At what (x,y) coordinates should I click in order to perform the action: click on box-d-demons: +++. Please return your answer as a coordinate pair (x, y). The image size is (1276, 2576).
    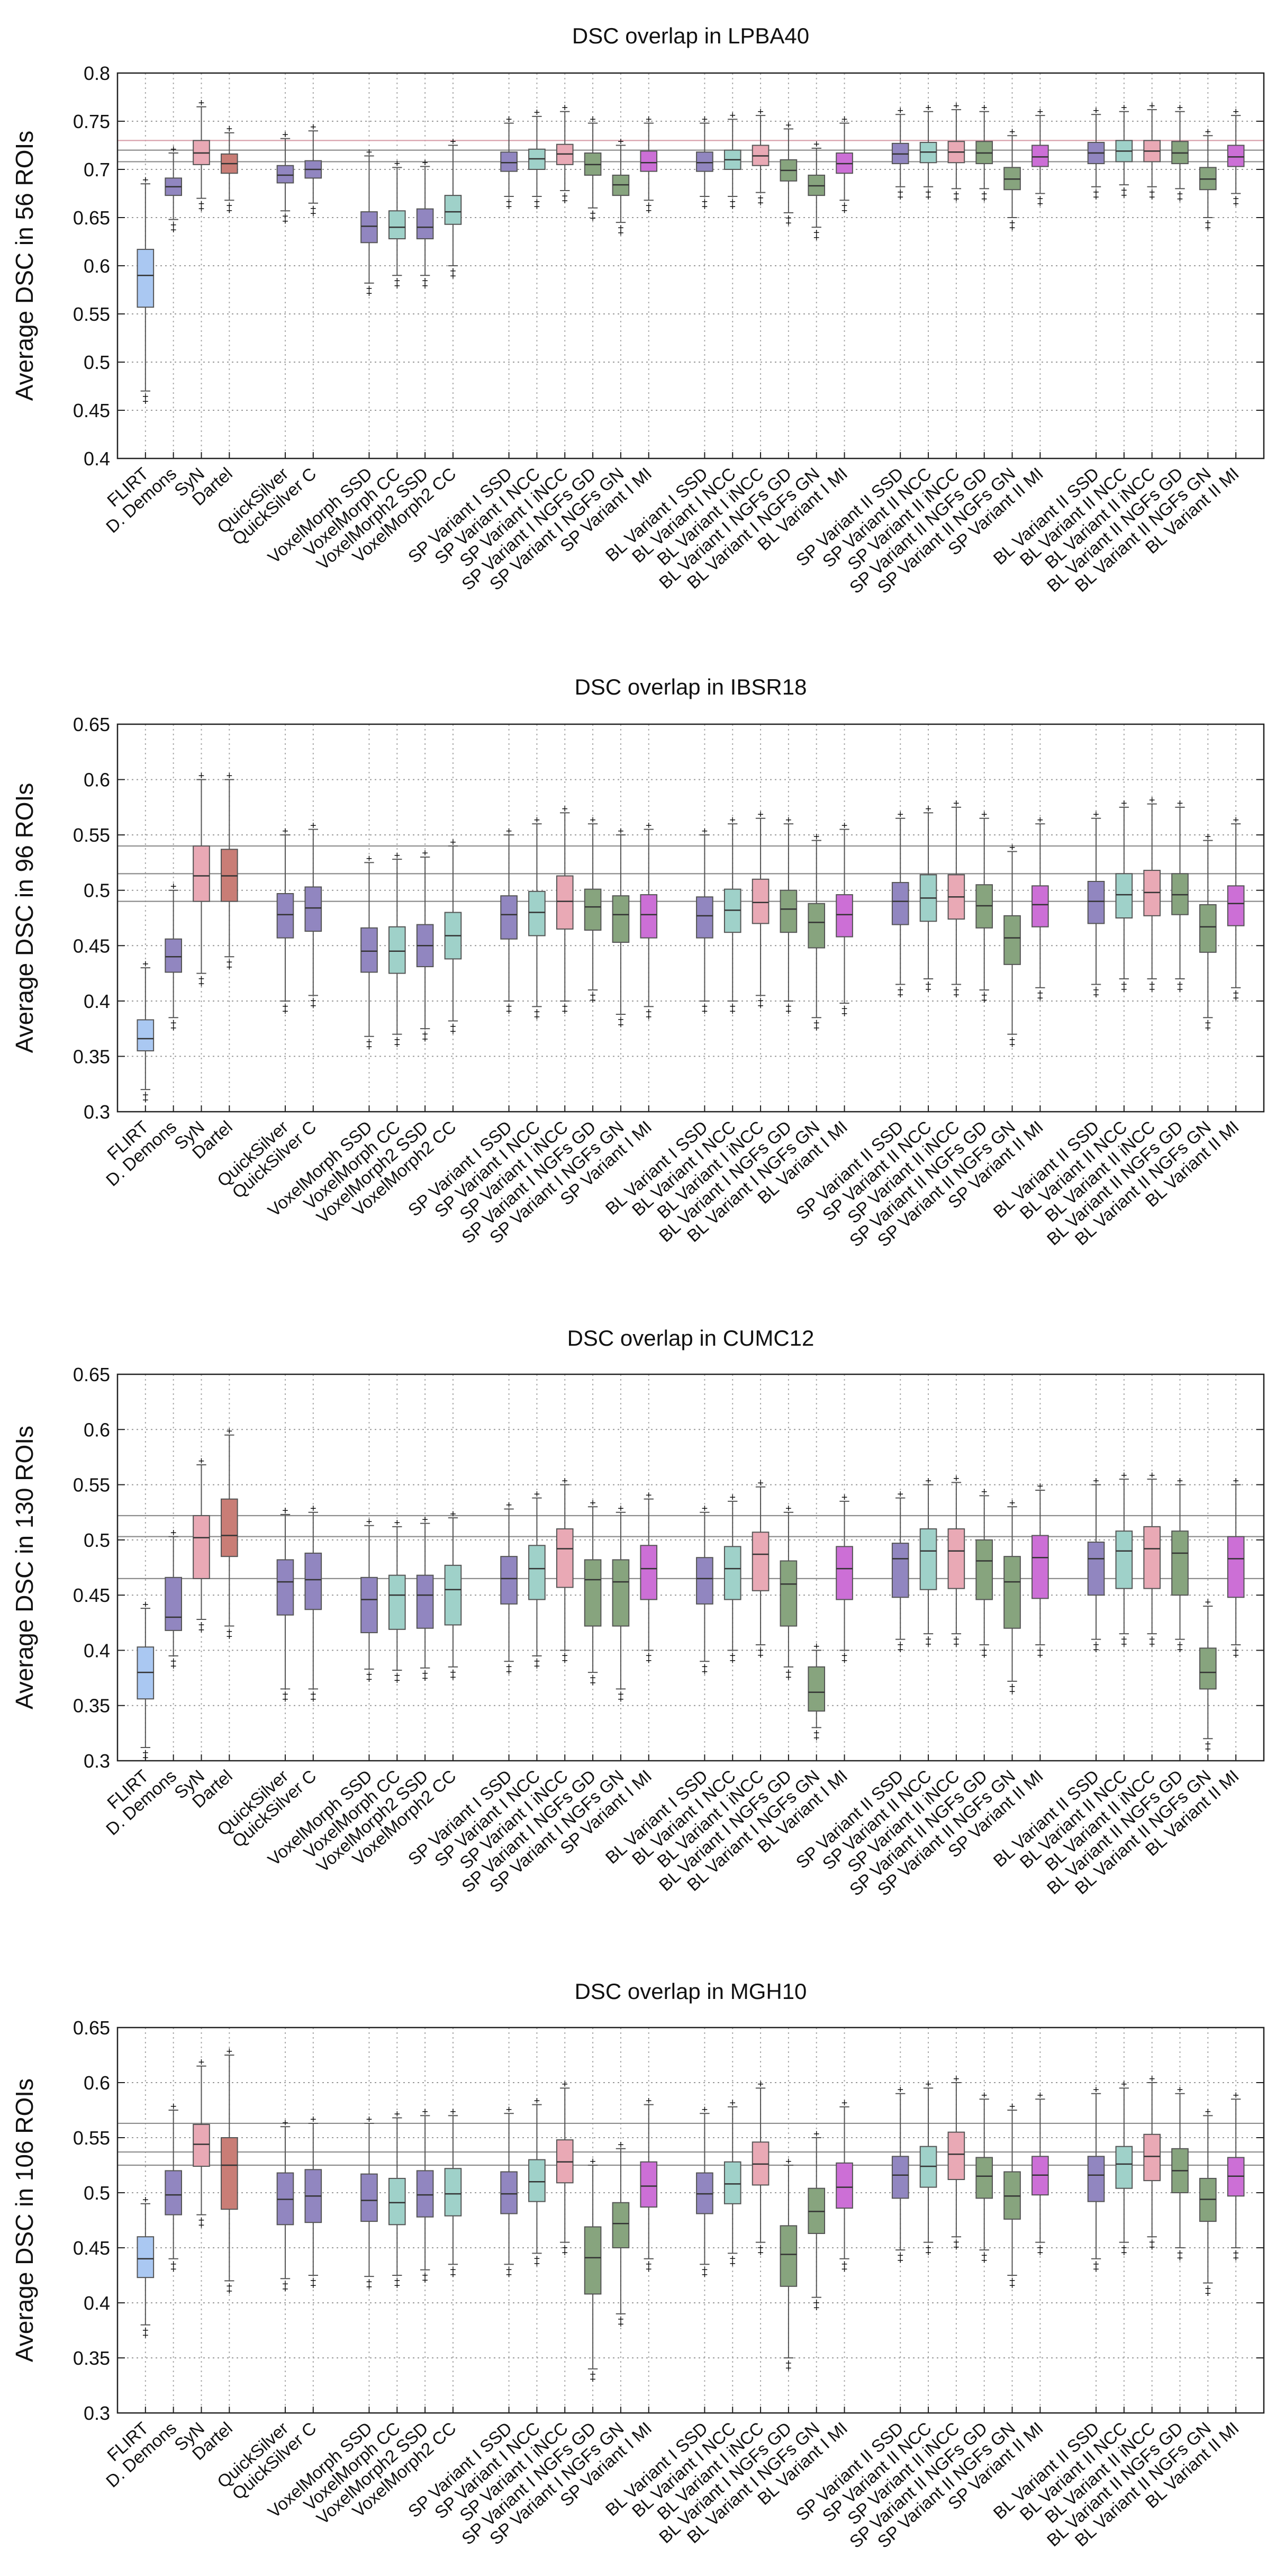
    Looking at the image, I should click on (173, 958).